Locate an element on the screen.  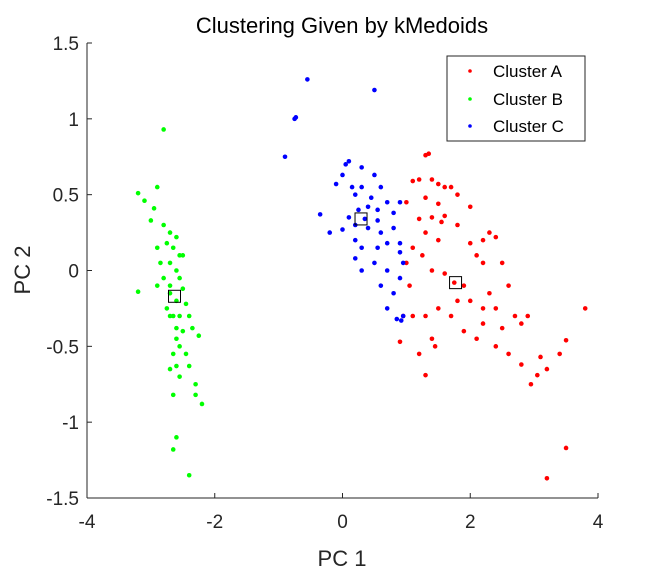
x-axis-ticks: -4 -2 0 2 4 is located at coordinates (341, 513).